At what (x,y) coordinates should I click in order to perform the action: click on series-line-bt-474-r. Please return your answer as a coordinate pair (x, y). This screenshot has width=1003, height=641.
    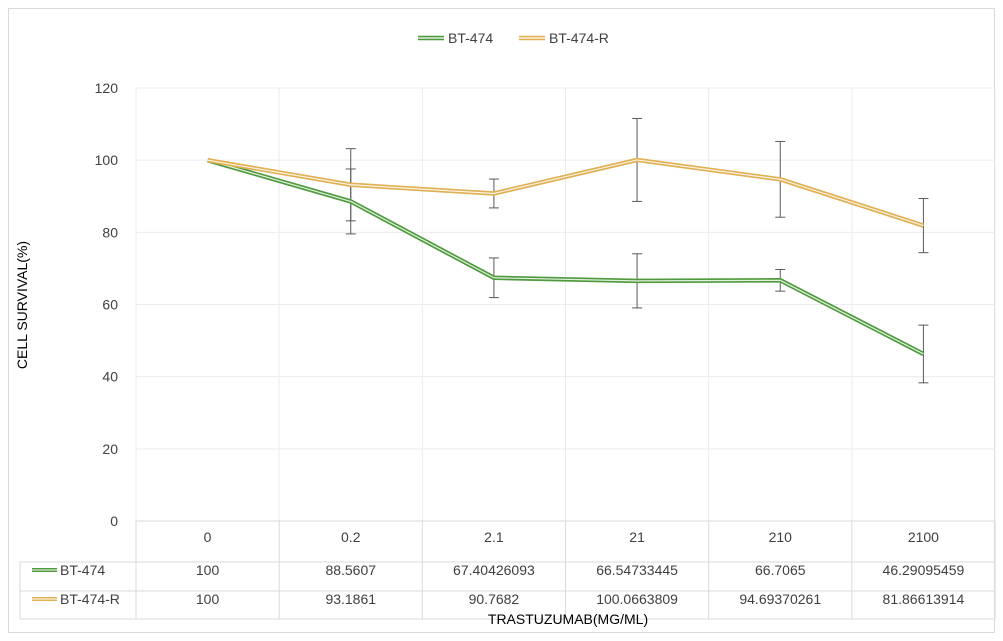
    Looking at the image, I should click on (566, 192).